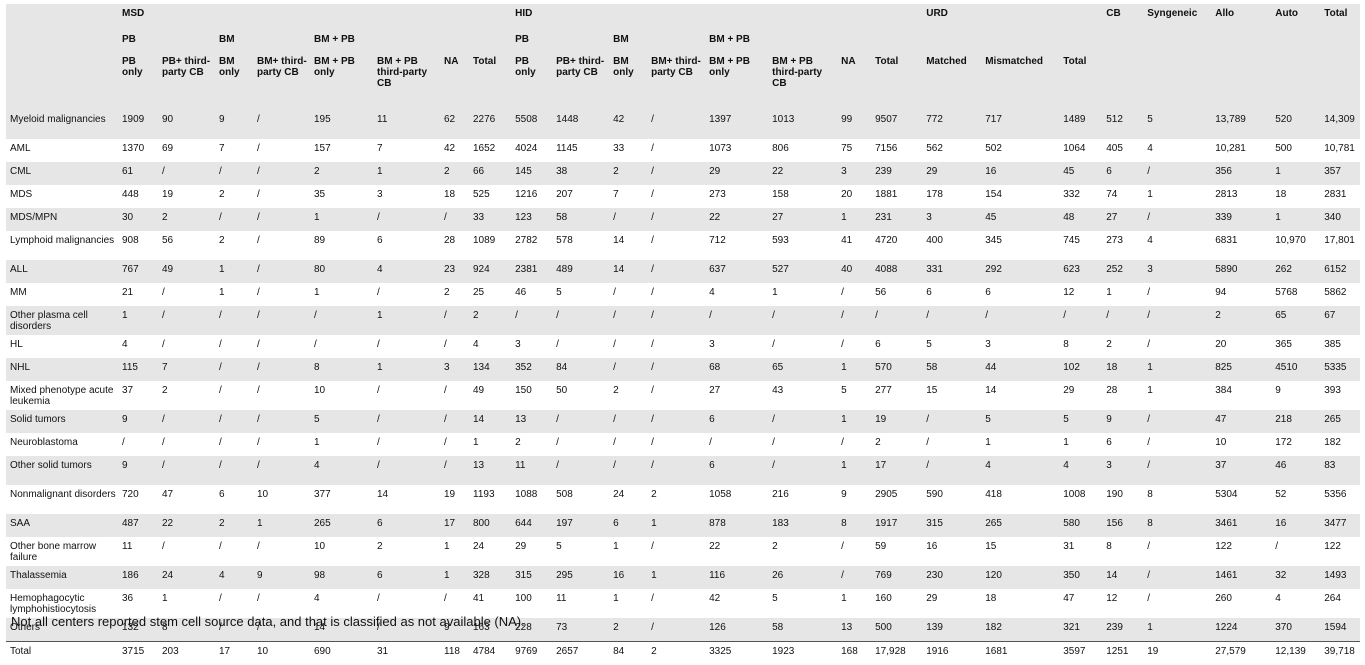  I want to click on table-cell: 134, so click(490, 369).